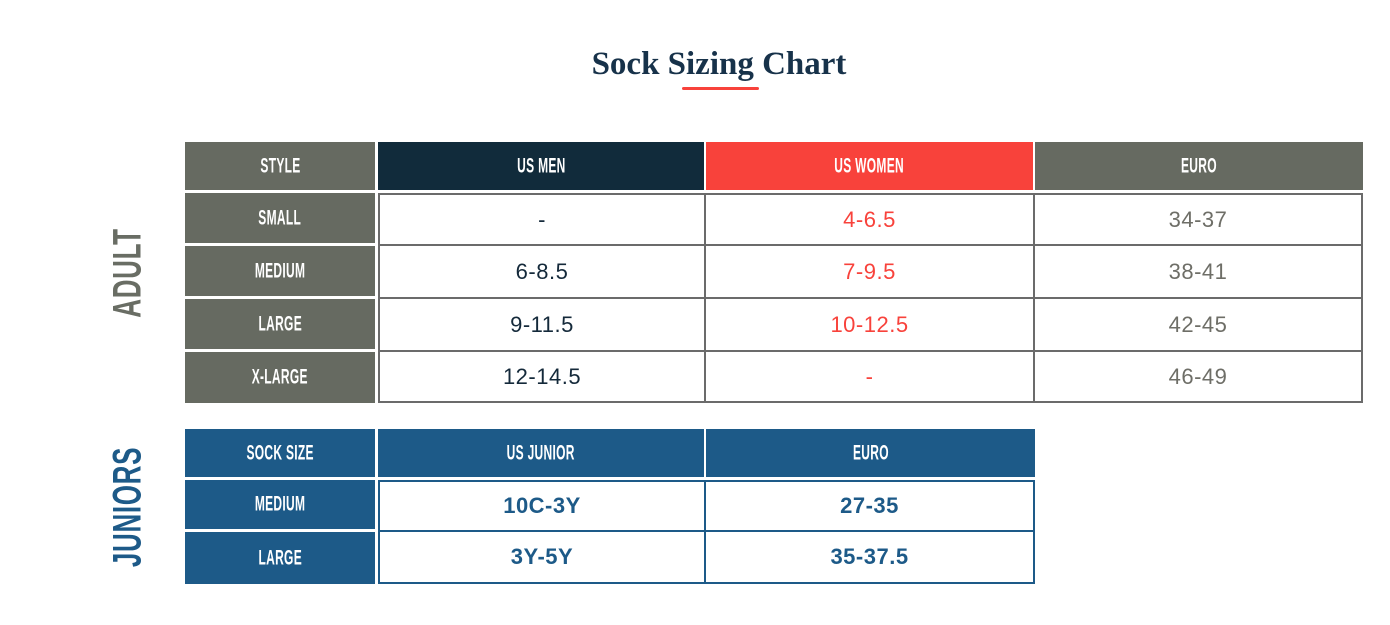 This screenshot has width=1390, height=625. I want to click on title-divider-line, so click(720, 88).